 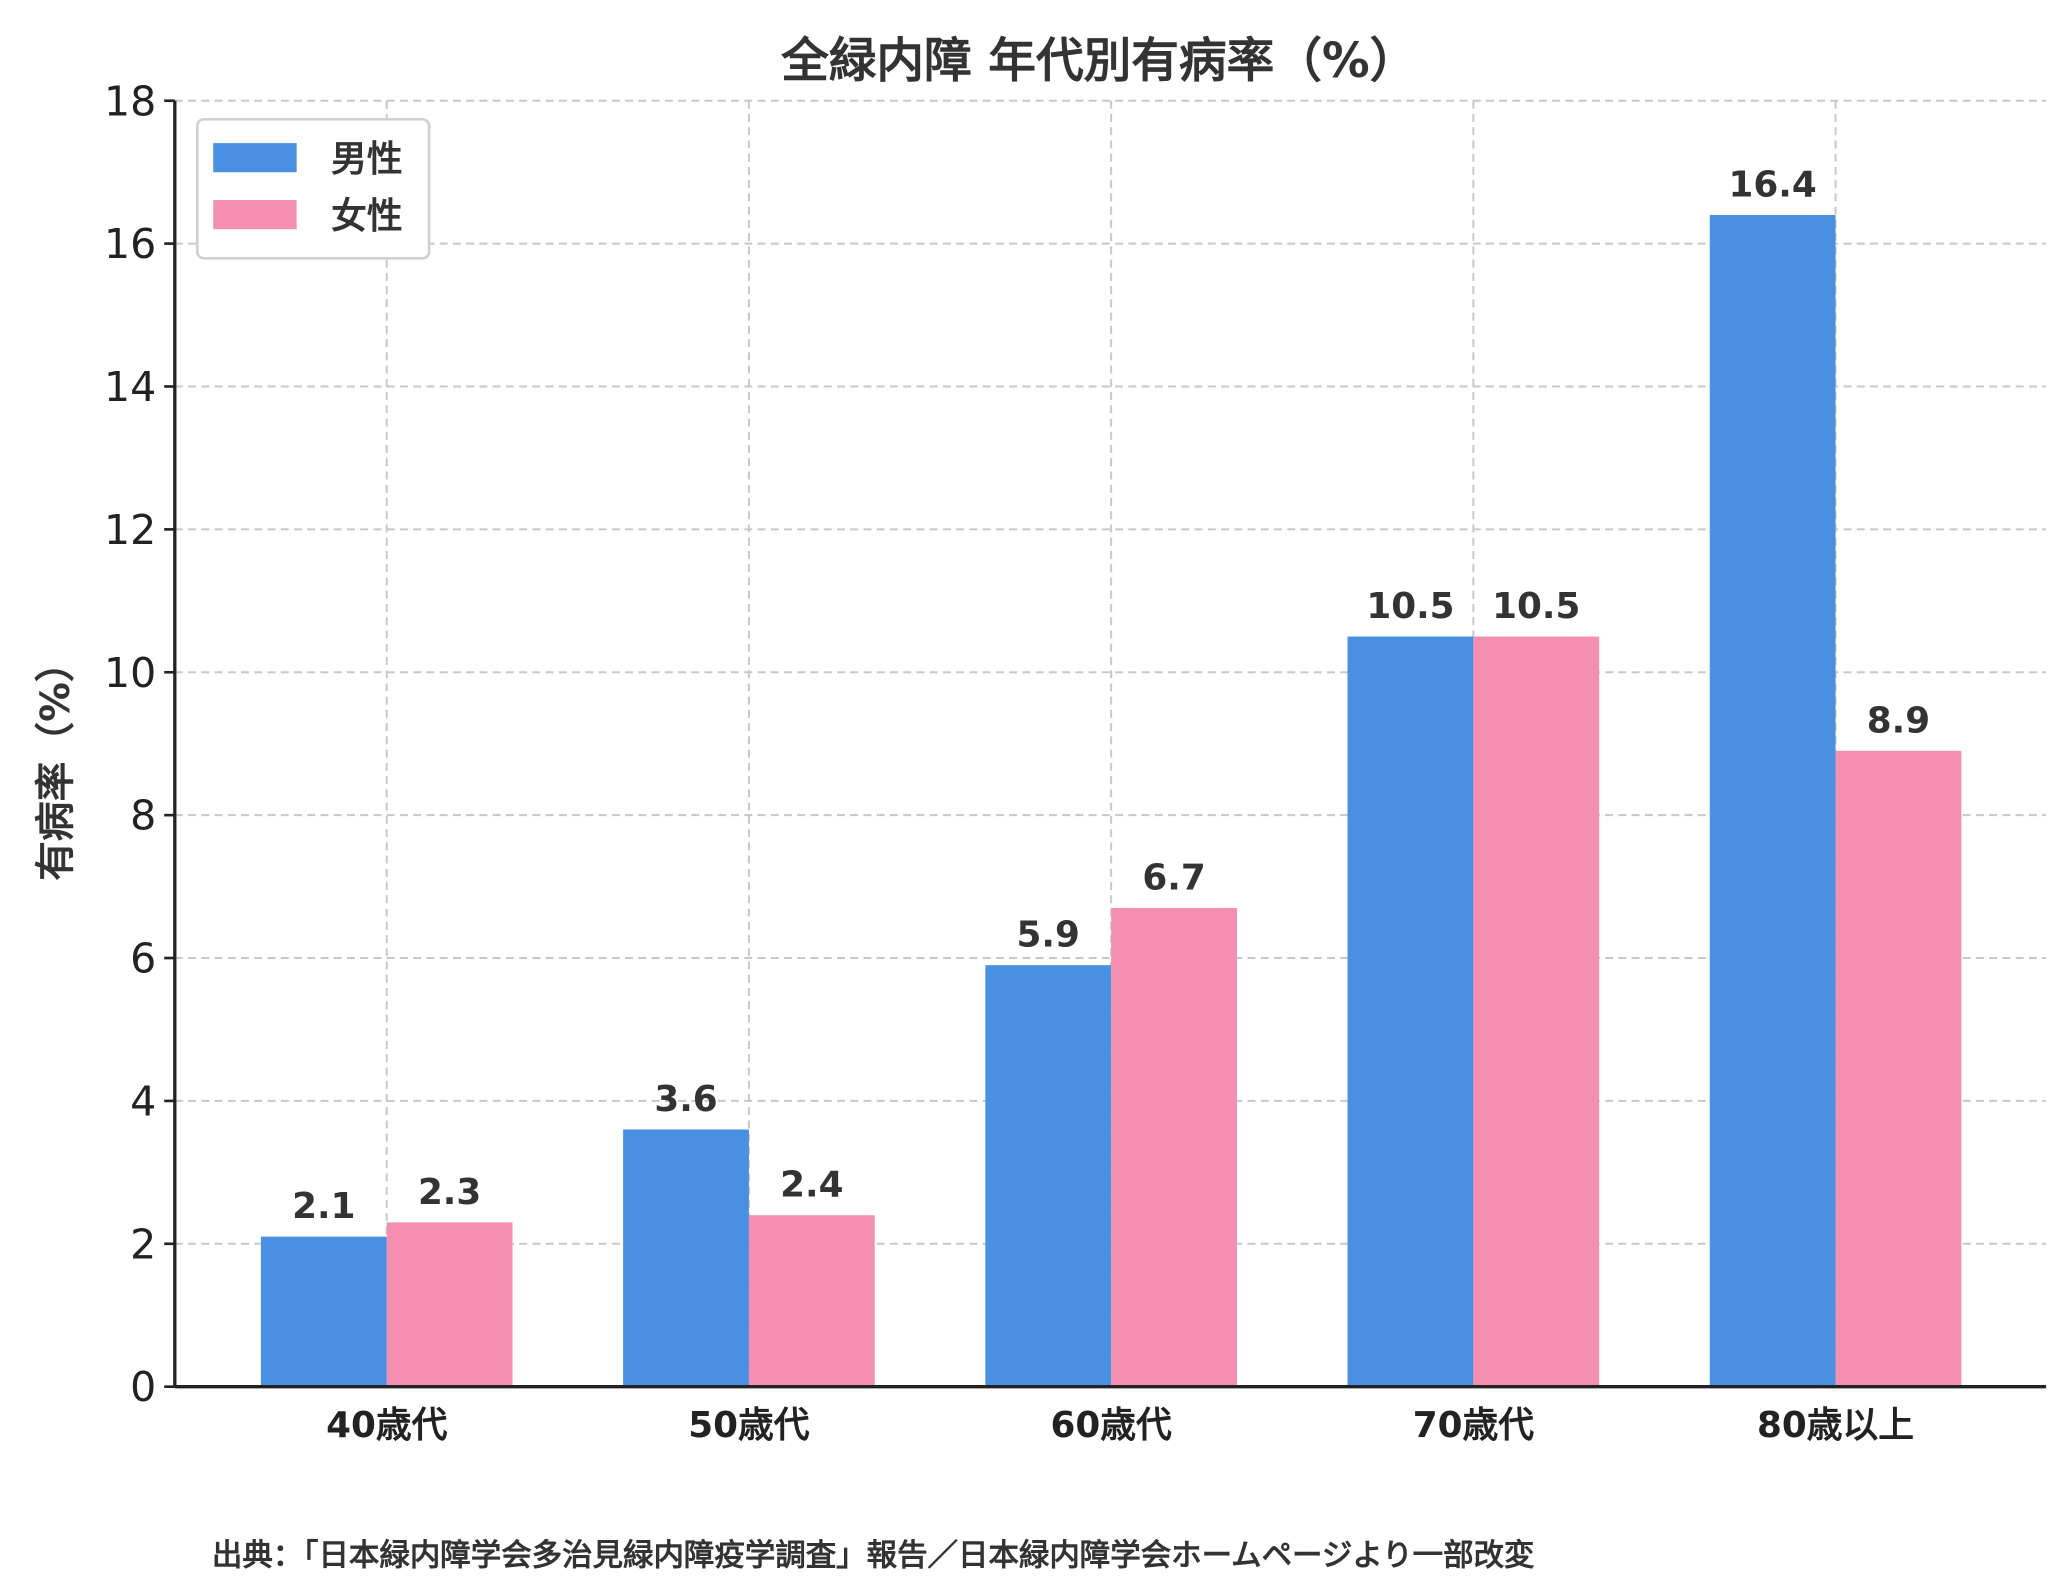 What do you see at coordinates (323, 1206) in the screenshot?
I see `data-label: 2.1` at bounding box center [323, 1206].